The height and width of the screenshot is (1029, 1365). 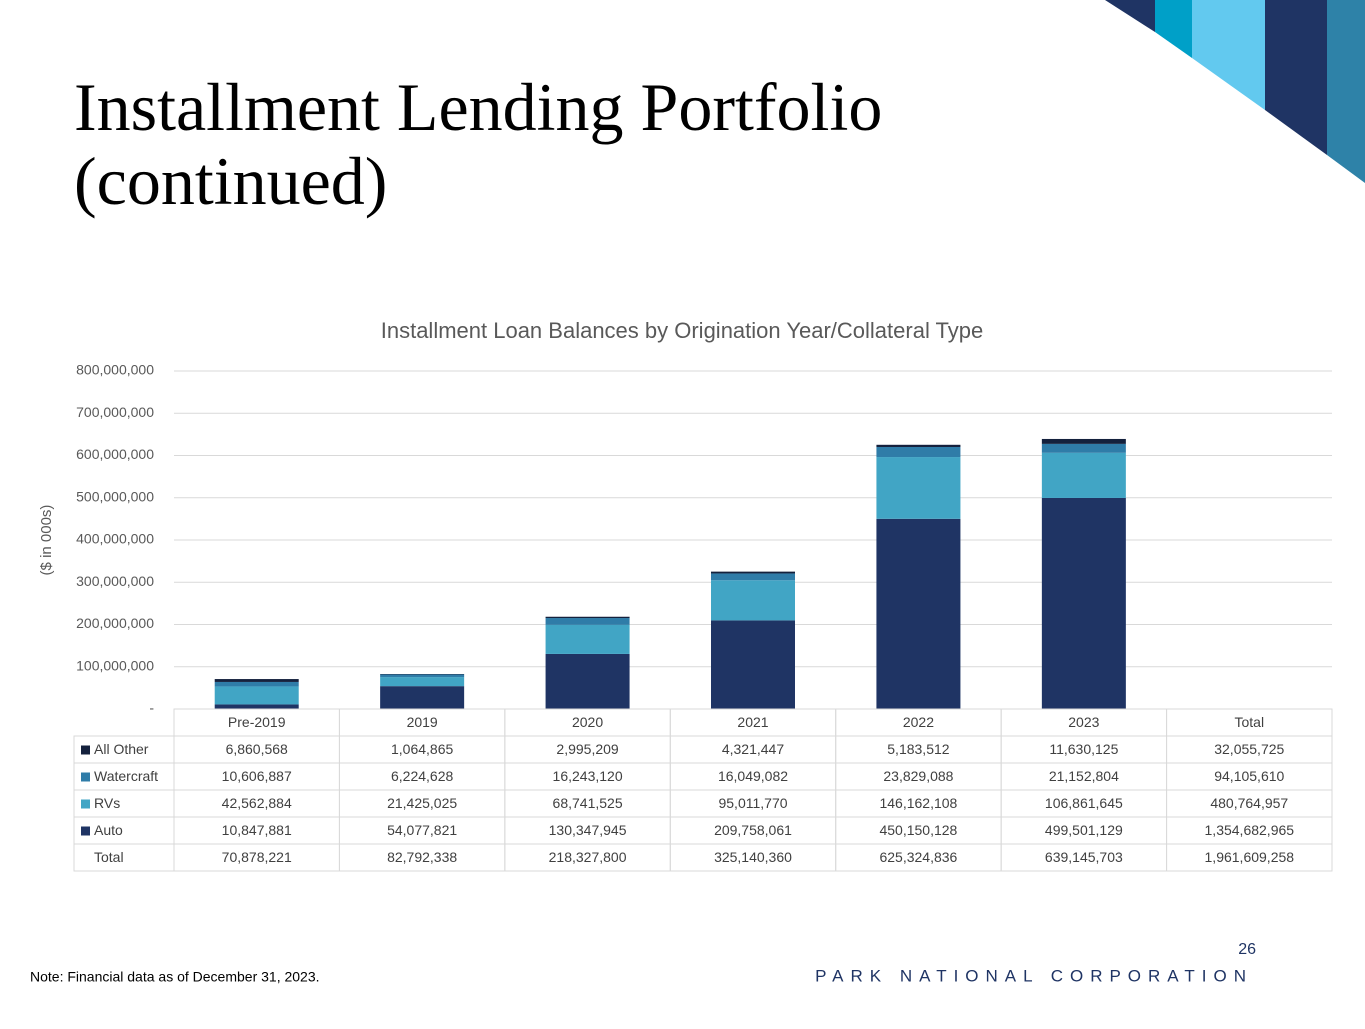 I want to click on legend-label: Auto, so click(x=108, y=830).